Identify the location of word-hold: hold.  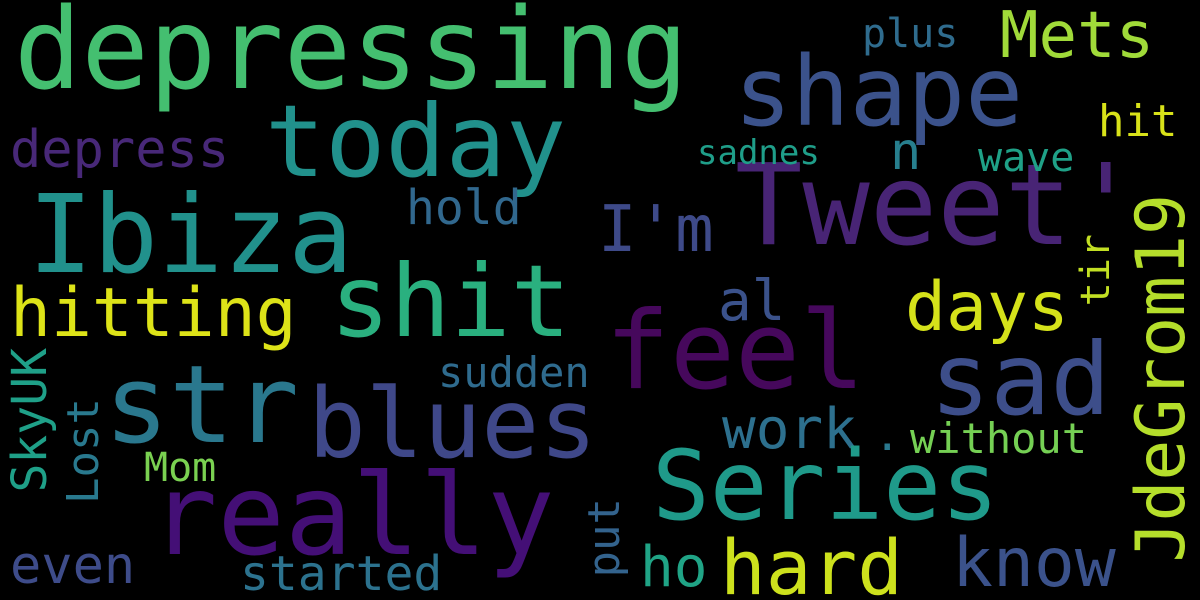
(464, 208).